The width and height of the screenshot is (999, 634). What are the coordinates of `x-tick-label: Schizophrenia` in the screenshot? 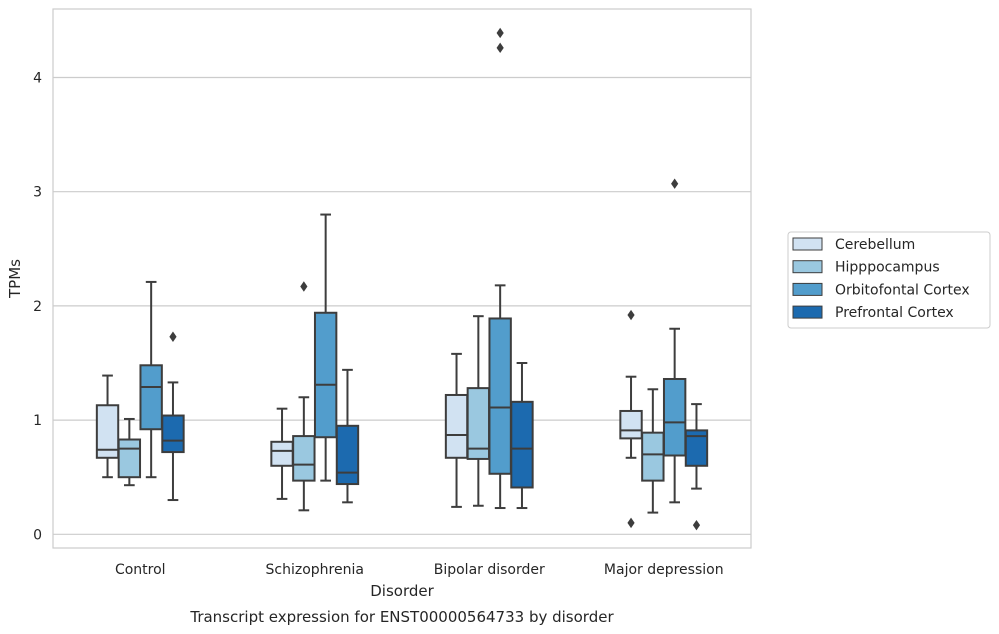 It's located at (315, 570).